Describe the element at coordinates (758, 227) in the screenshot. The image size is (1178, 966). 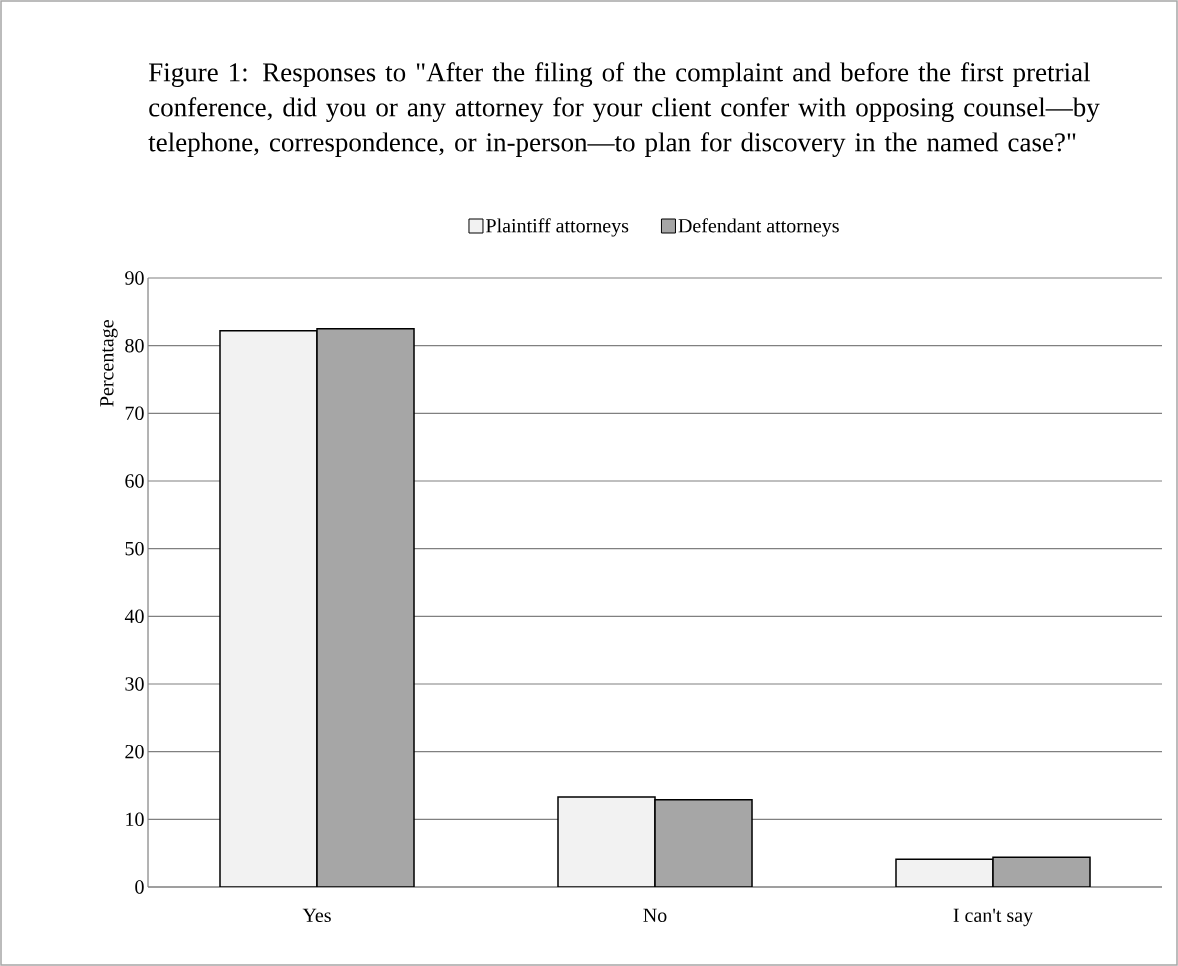
I see `legend-label: Defendant attorneys` at that location.